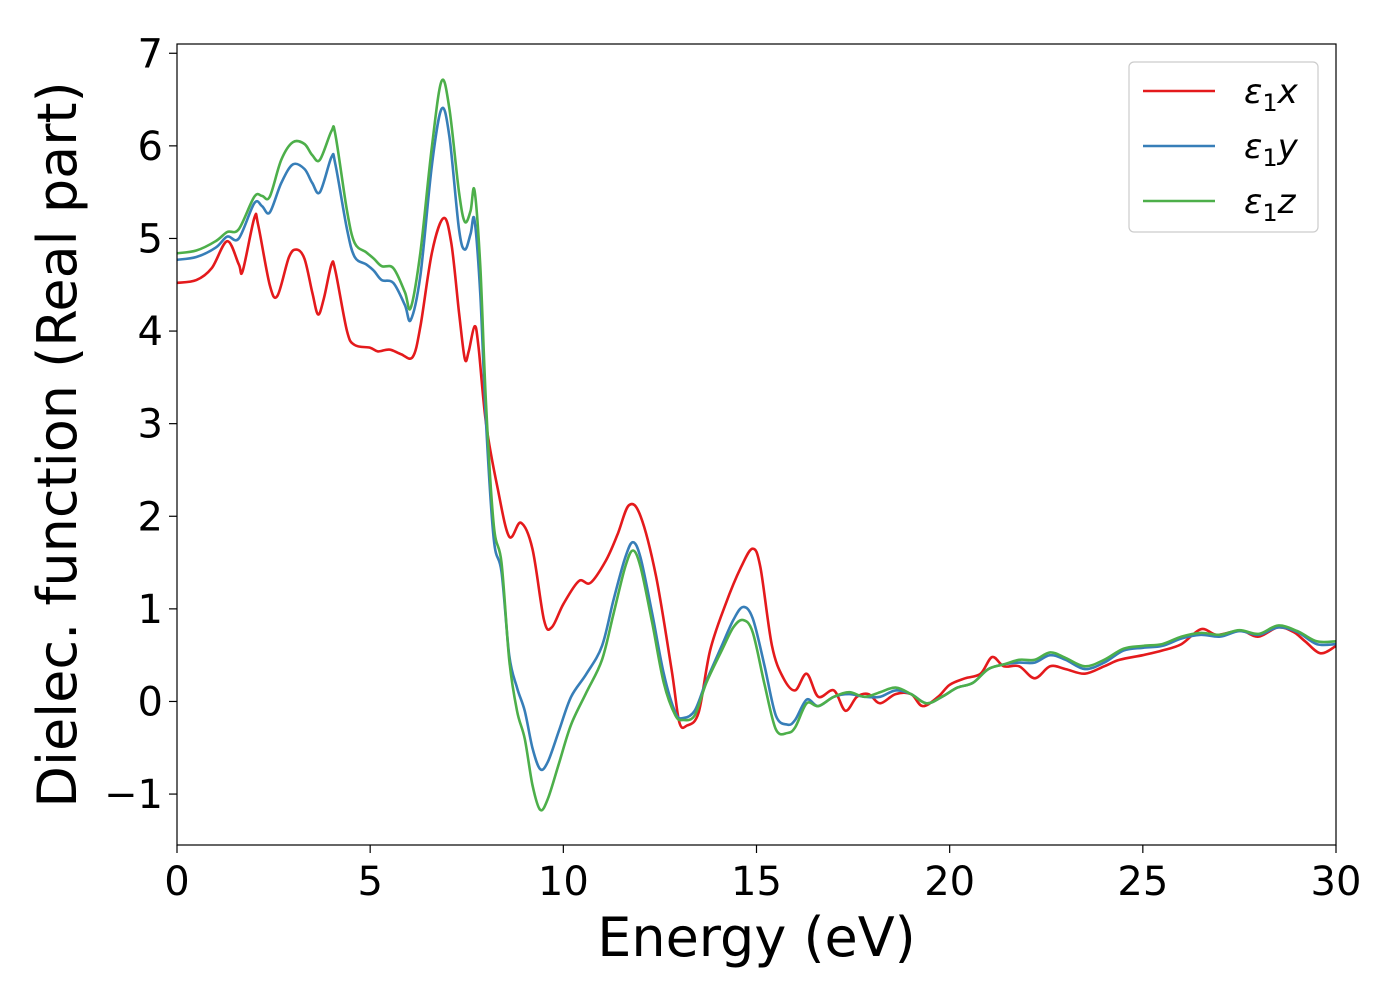  What do you see at coordinates (1271, 149) in the screenshot?
I see `legend-label: ε1y` at bounding box center [1271, 149].